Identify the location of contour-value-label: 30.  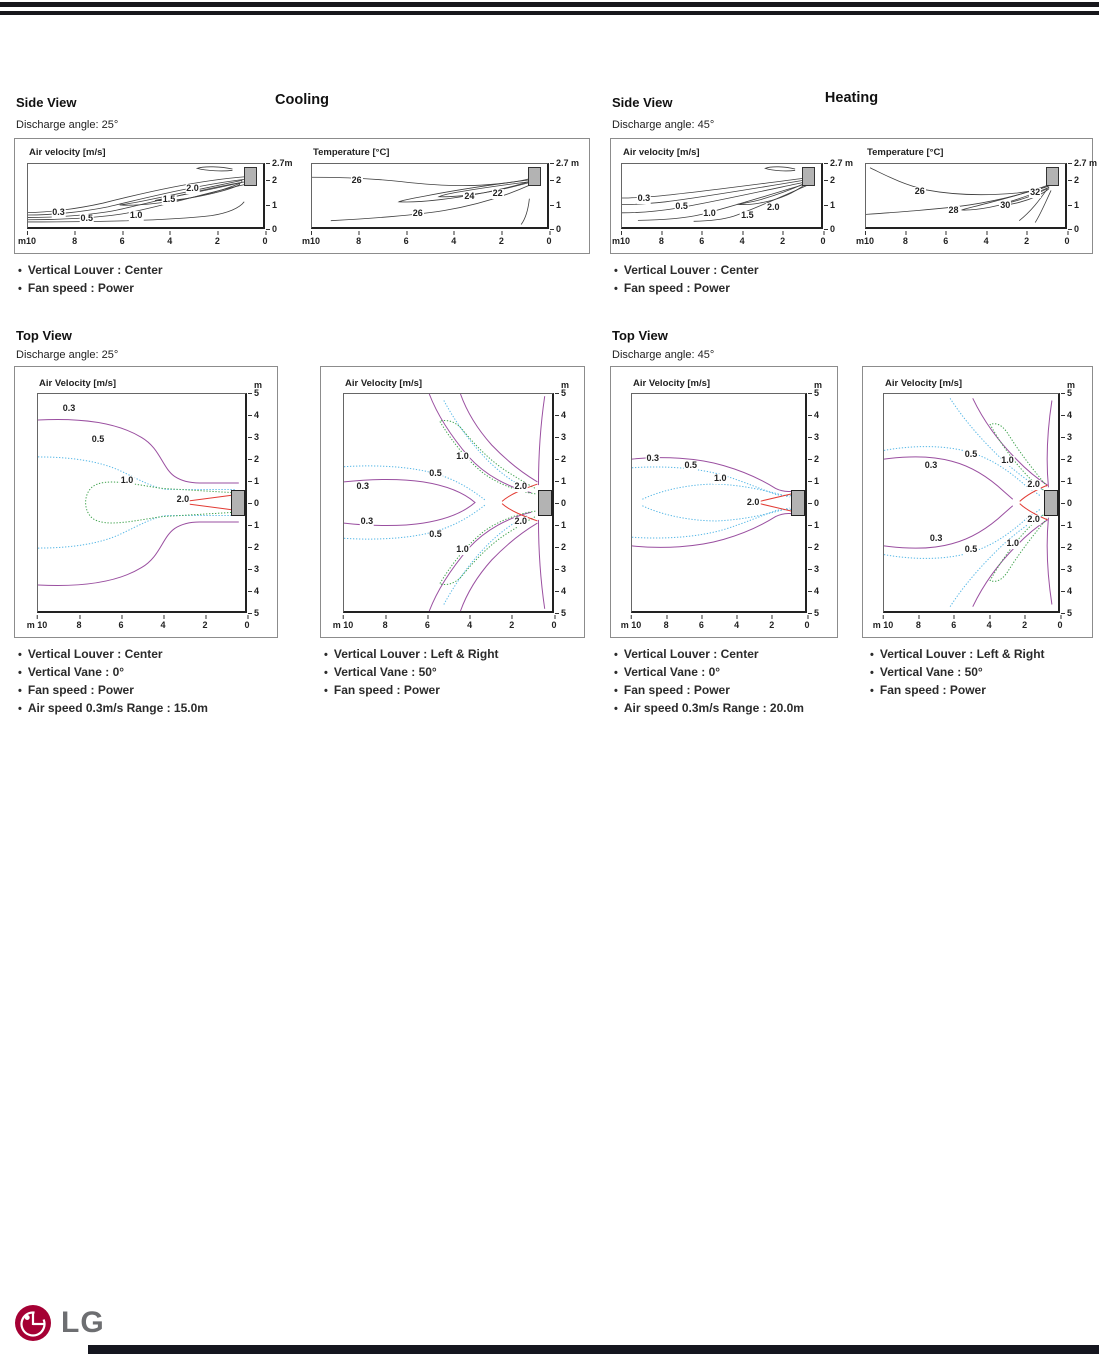
(1005, 205).